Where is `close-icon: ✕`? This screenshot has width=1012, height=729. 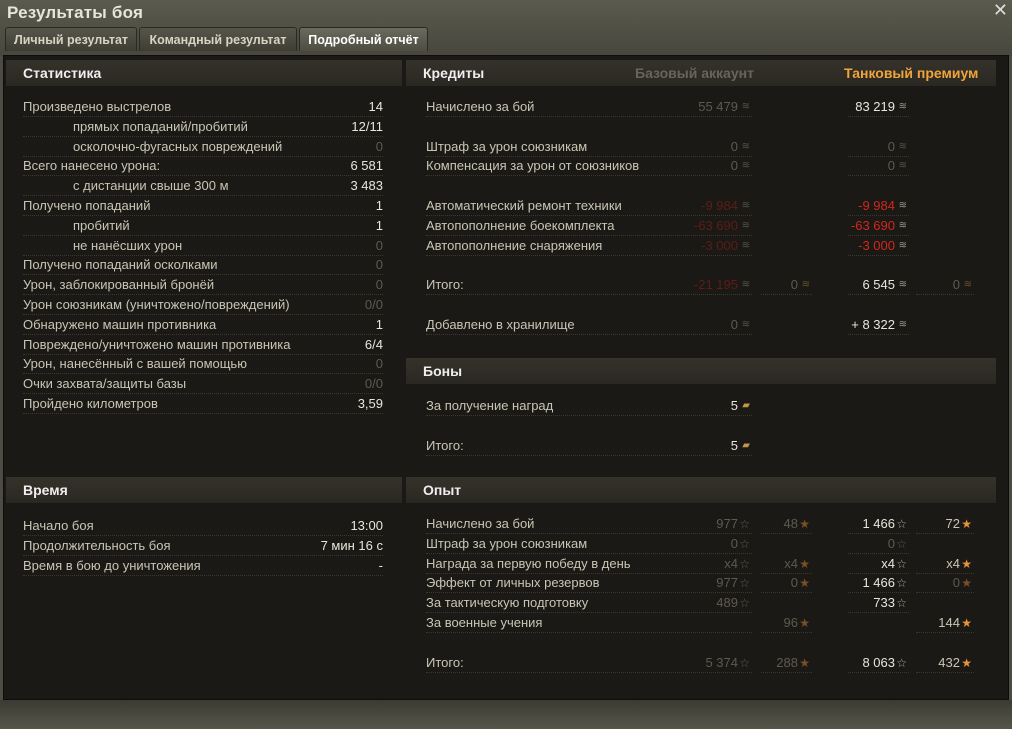
close-icon: ✕ is located at coordinates (1000, 10).